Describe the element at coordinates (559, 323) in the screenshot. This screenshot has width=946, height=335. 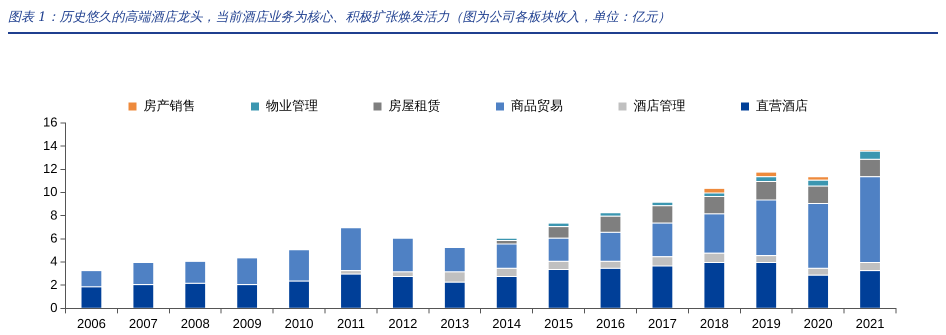
I see `x-tick-label: 2015` at that location.